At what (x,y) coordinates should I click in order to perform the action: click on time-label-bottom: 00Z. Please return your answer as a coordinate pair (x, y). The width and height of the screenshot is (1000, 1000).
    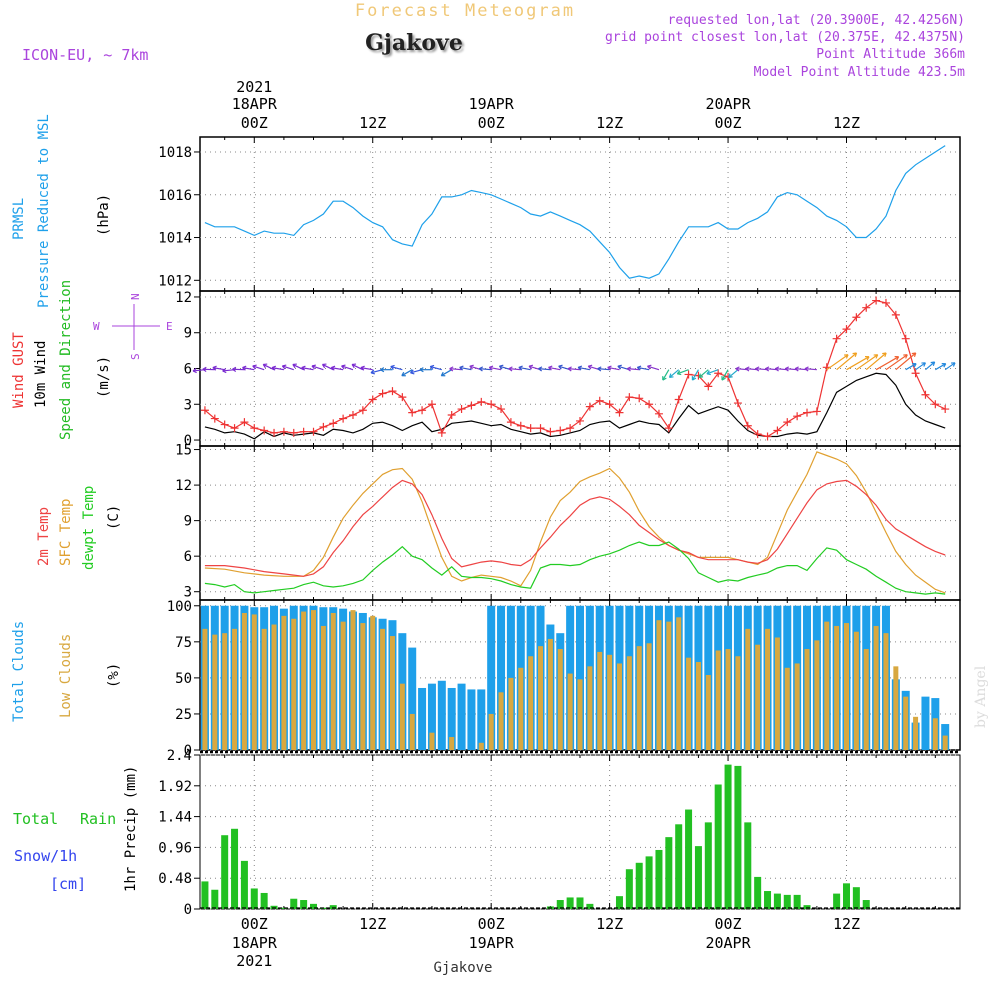
    Looking at the image, I should click on (254, 924).